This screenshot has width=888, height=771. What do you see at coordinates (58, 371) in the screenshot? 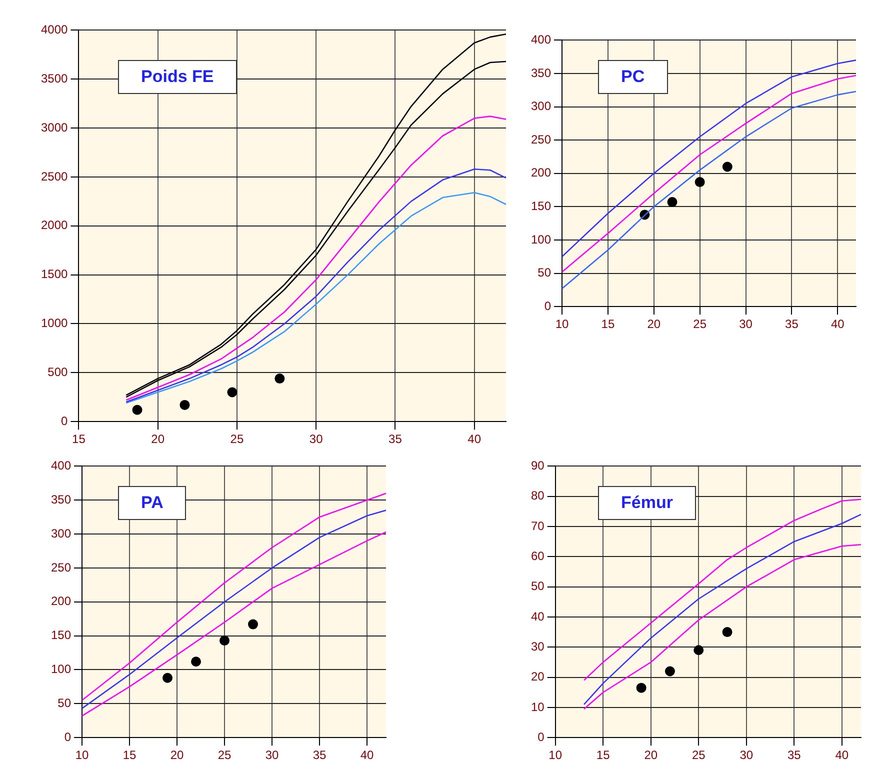
I see `y-tick-label: 500` at bounding box center [58, 371].